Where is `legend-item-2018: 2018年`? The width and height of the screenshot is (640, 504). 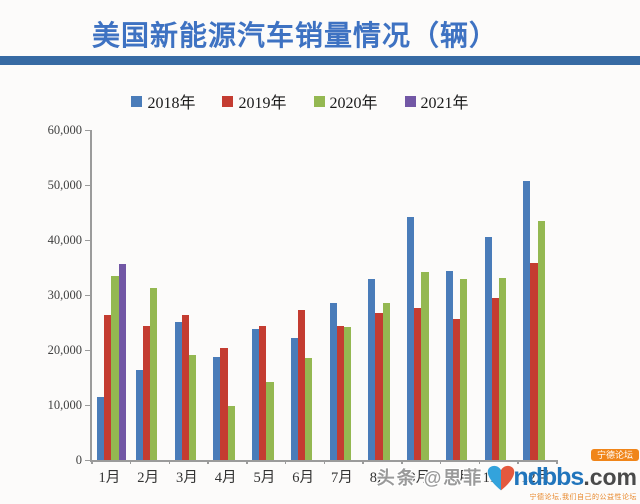 legend-item-2018: 2018年 is located at coordinates (163, 101).